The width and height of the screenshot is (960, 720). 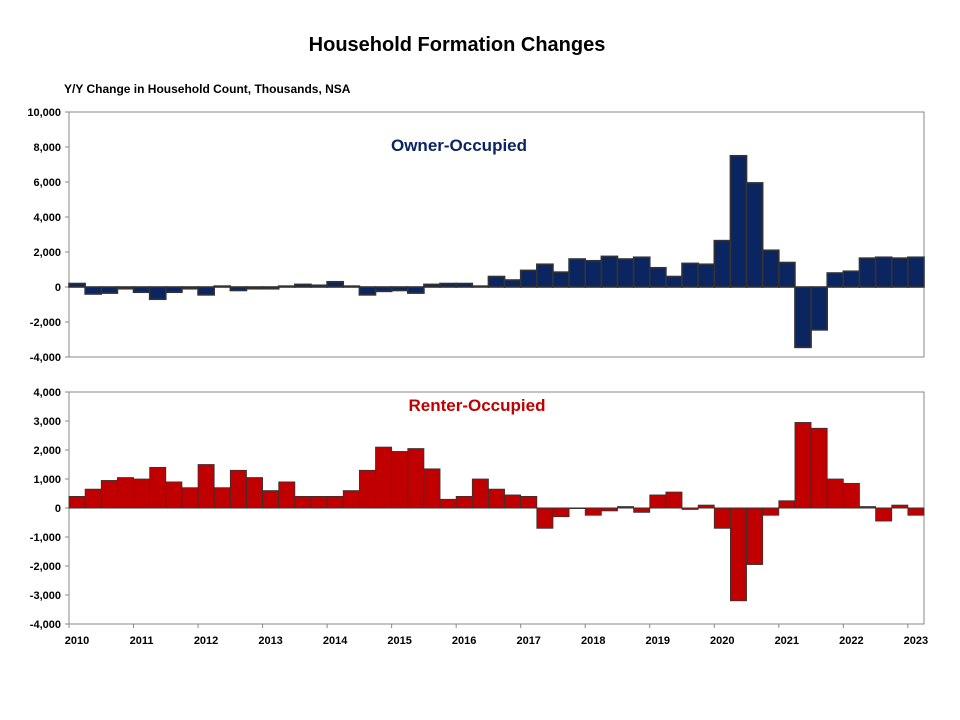 I want to click on x-tick-label: 2020, so click(x=722, y=641).